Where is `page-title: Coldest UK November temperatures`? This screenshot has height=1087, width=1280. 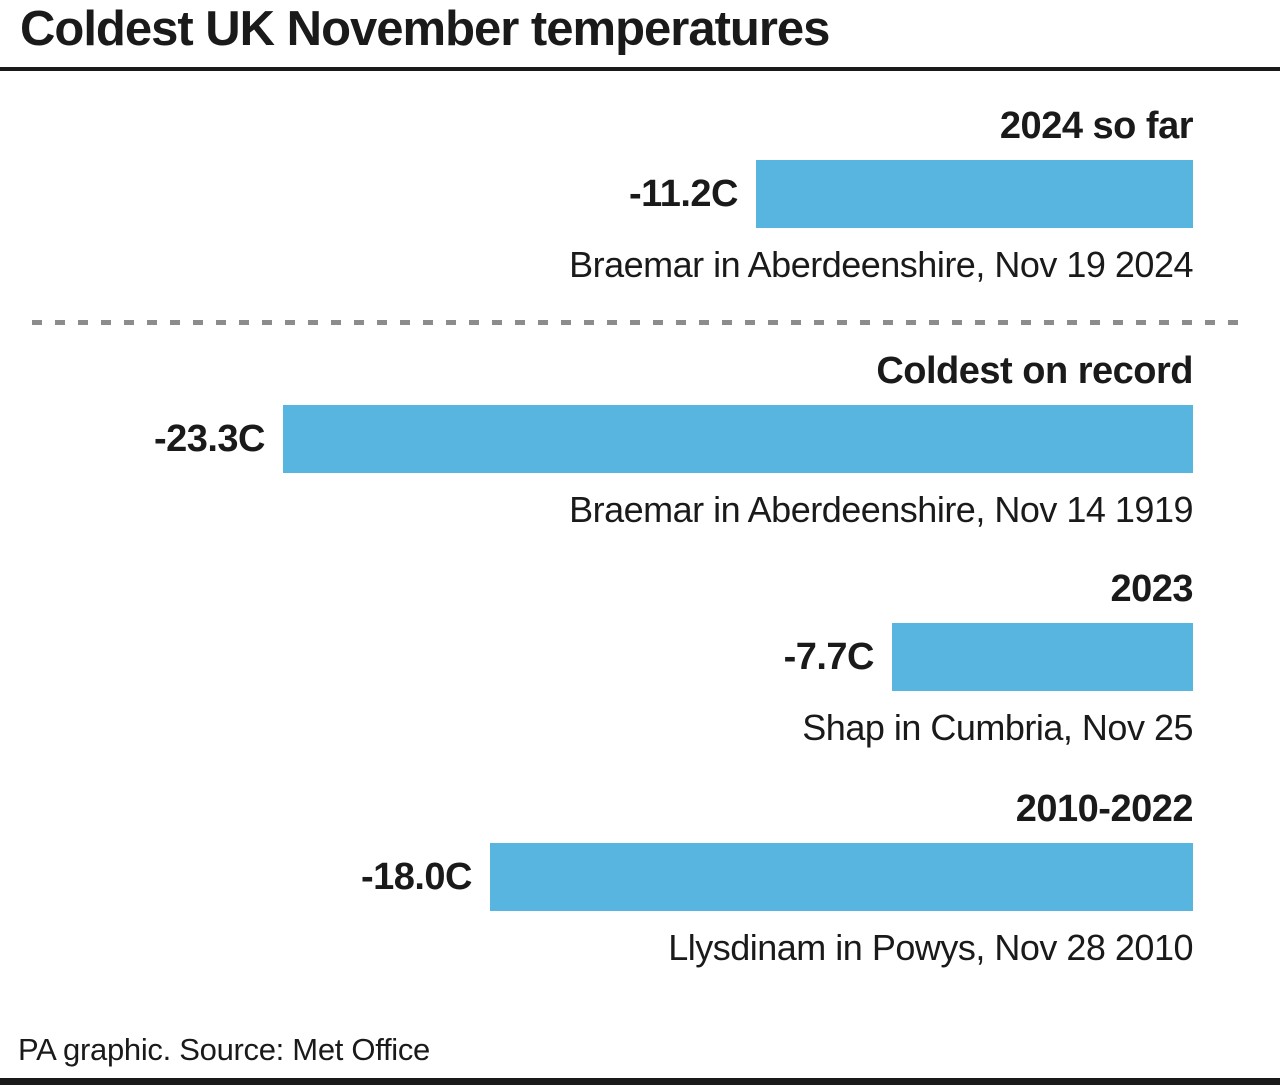
page-title: Coldest UK November temperatures is located at coordinates (425, 29).